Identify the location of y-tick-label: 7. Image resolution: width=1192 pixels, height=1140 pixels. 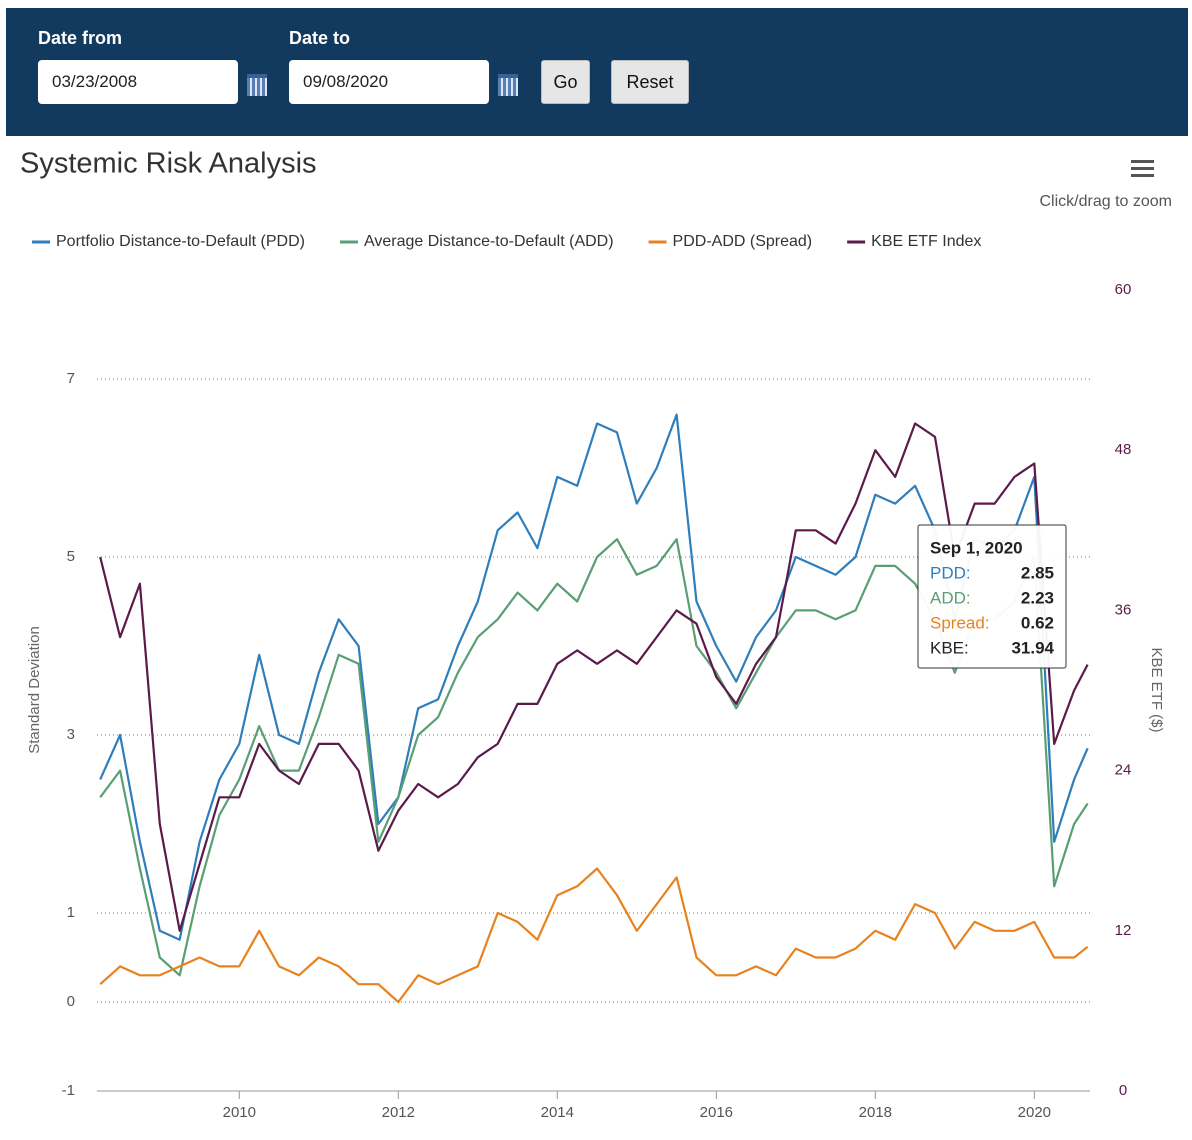
(71, 378).